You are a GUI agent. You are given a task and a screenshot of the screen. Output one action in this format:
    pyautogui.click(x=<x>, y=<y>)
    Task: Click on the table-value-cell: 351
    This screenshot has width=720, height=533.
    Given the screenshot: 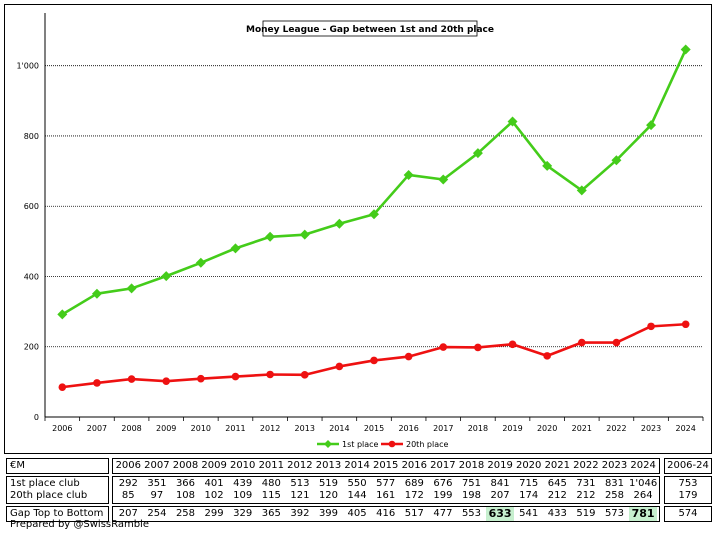 What is the action you would take?
    pyautogui.click(x=157, y=483)
    